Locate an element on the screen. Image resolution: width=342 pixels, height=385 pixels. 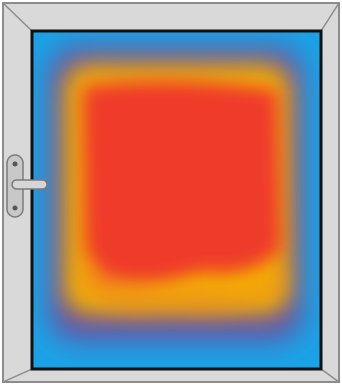
frame-bevel-bl is located at coordinates (17, 375).